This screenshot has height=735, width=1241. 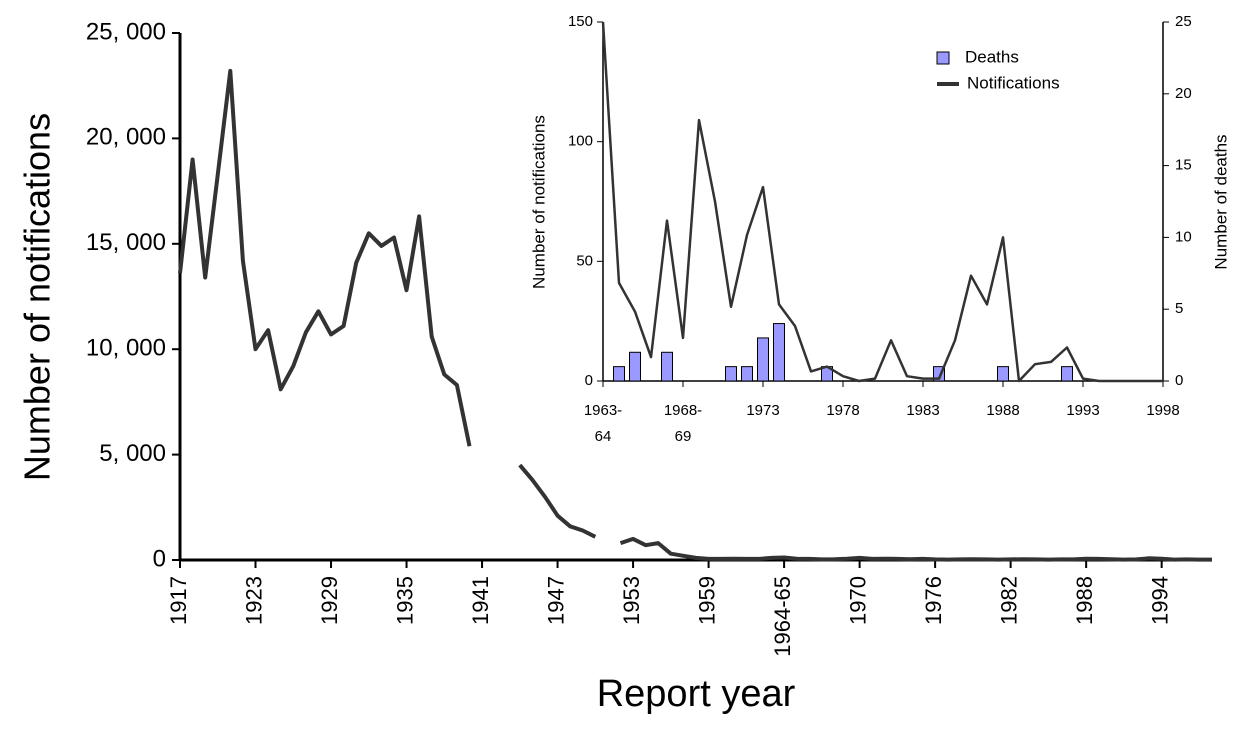 I want to click on x-tick-label: 1970, so click(x=857, y=600).